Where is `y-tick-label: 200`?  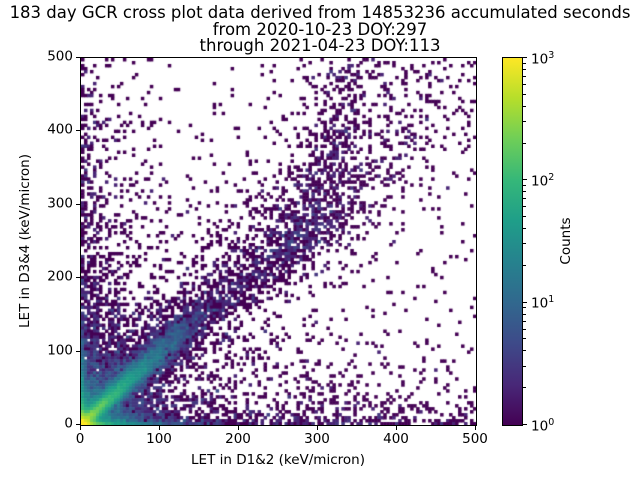
y-tick-label: 200 is located at coordinates (60, 276).